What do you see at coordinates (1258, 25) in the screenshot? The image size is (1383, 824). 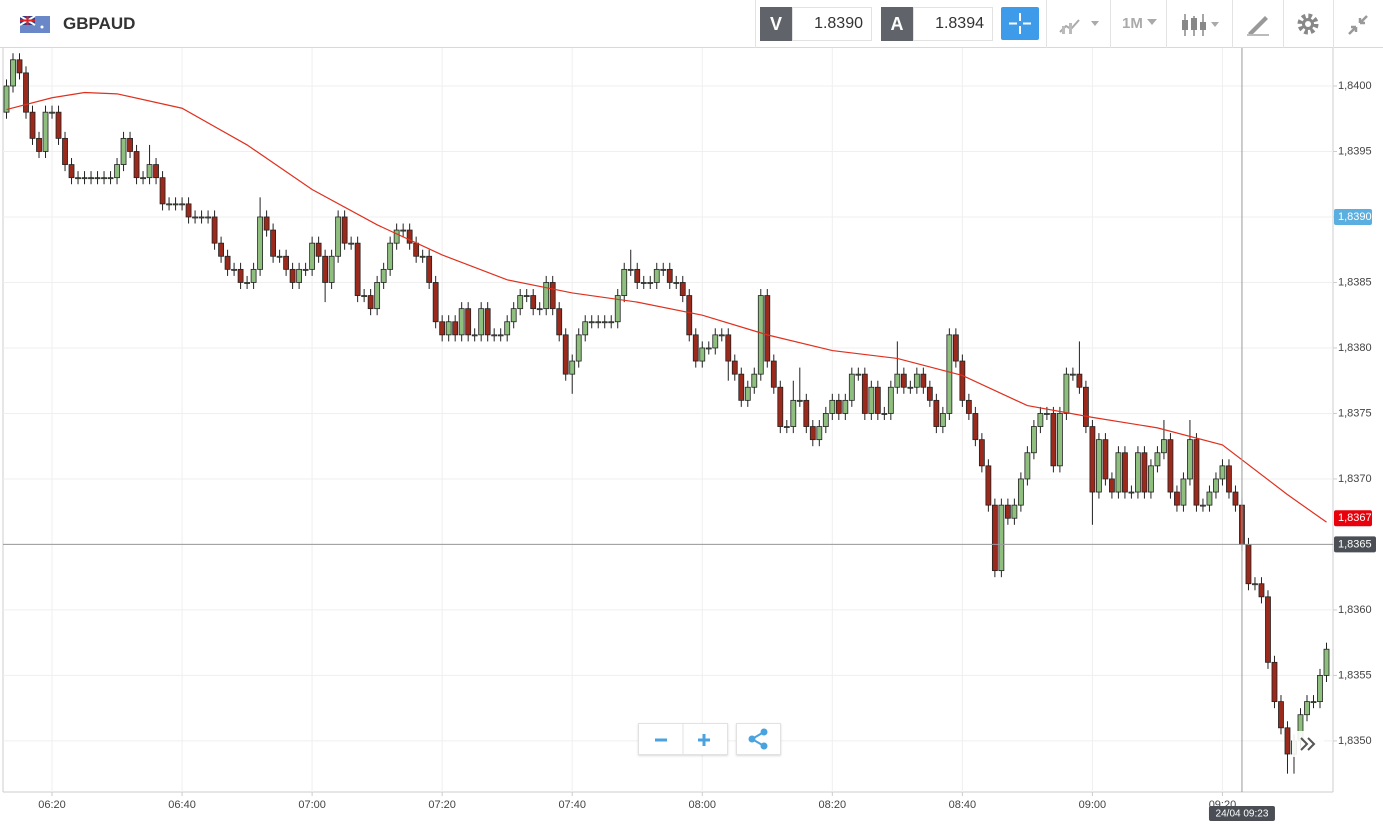 I see `draw-button` at bounding box center [1258, 25].